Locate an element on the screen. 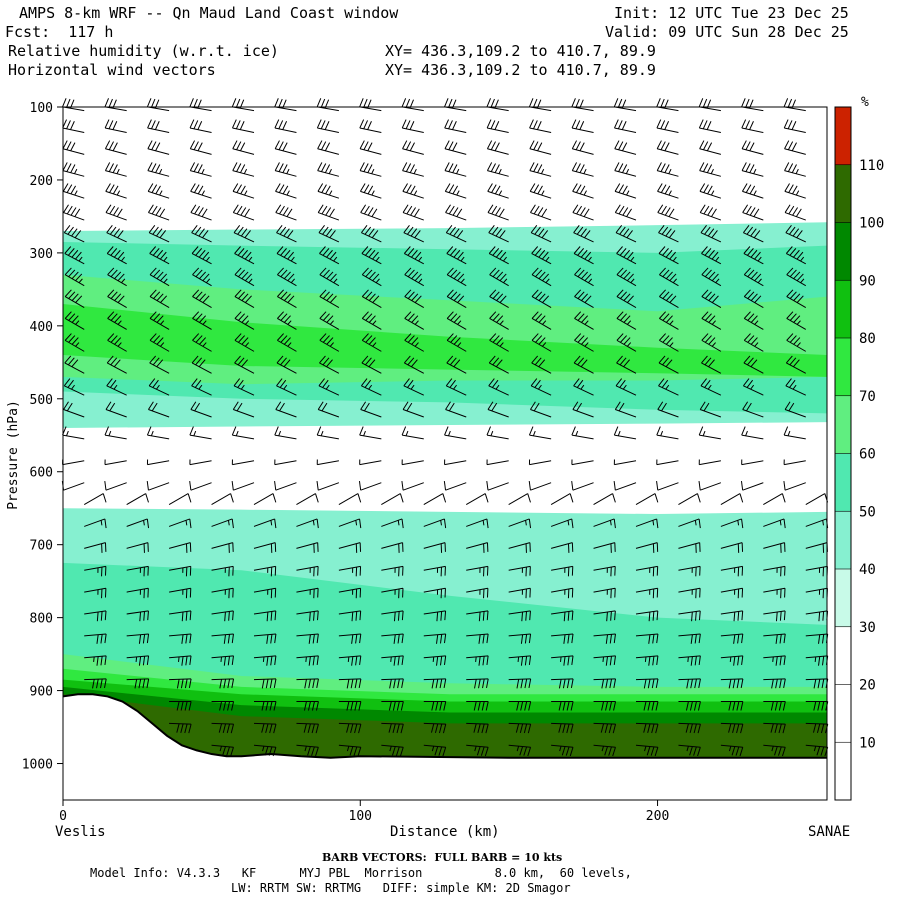 Image resolution: width=900 pixels, height=900 pixels. colorbar: 10 20 30 40 50 60 70 80 90 100 110% is located at coordinates (859, 448).